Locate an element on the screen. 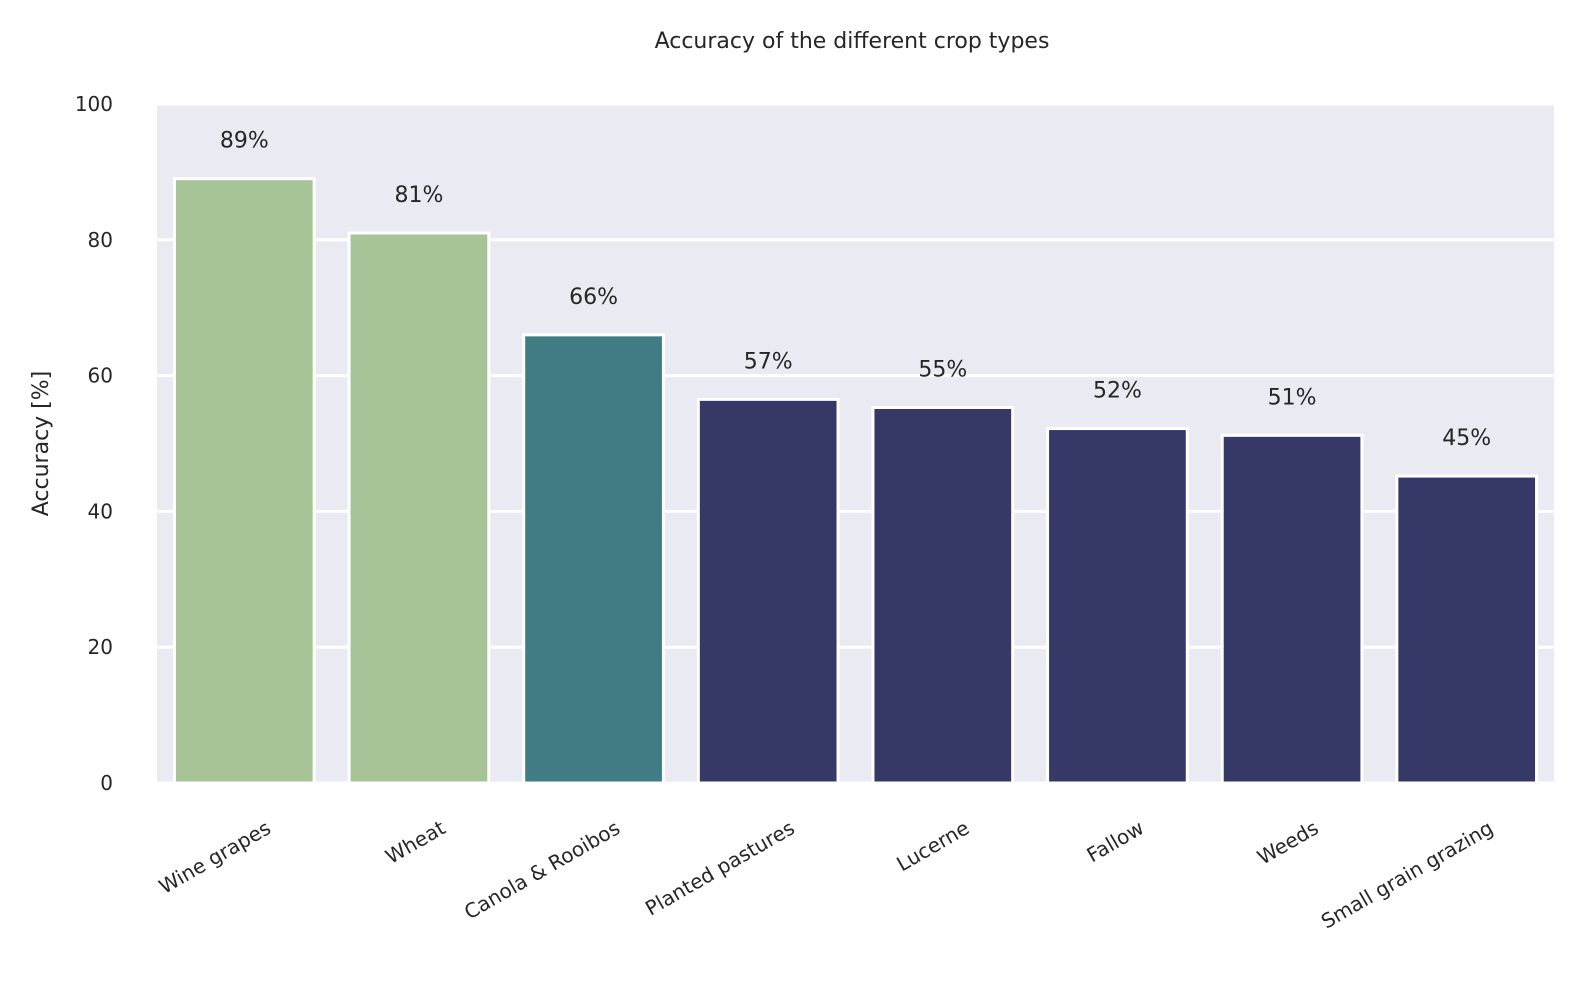 This screenshot has height=981, width=1593. data-label: 52% is located at coordinates (1117, 391).